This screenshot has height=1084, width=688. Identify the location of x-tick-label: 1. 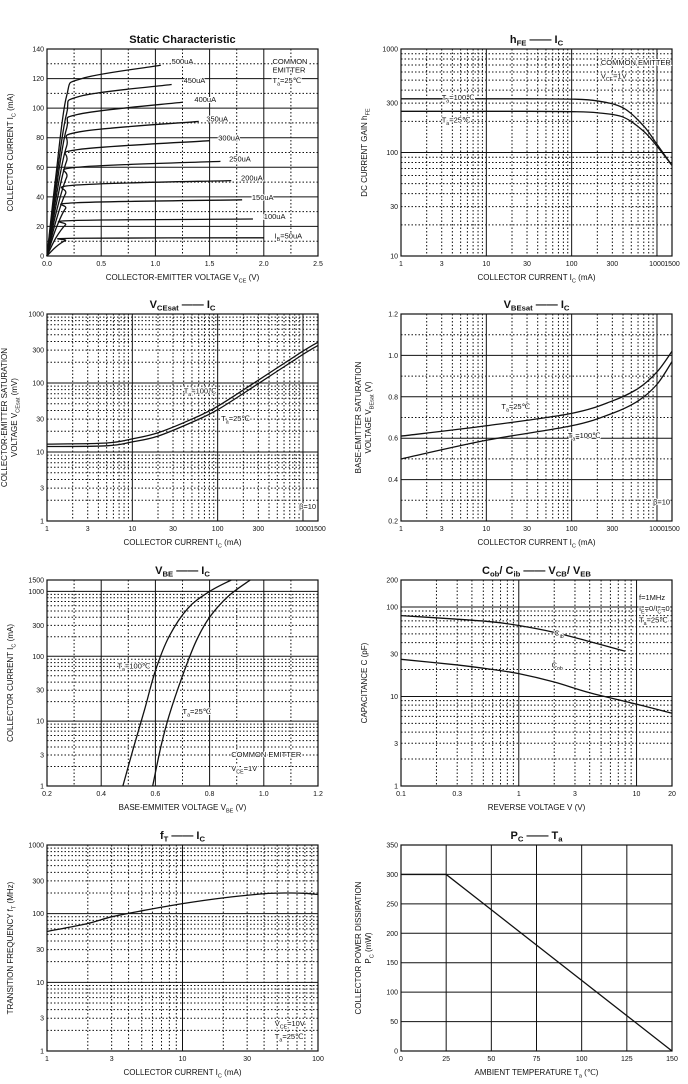
(401, 264).